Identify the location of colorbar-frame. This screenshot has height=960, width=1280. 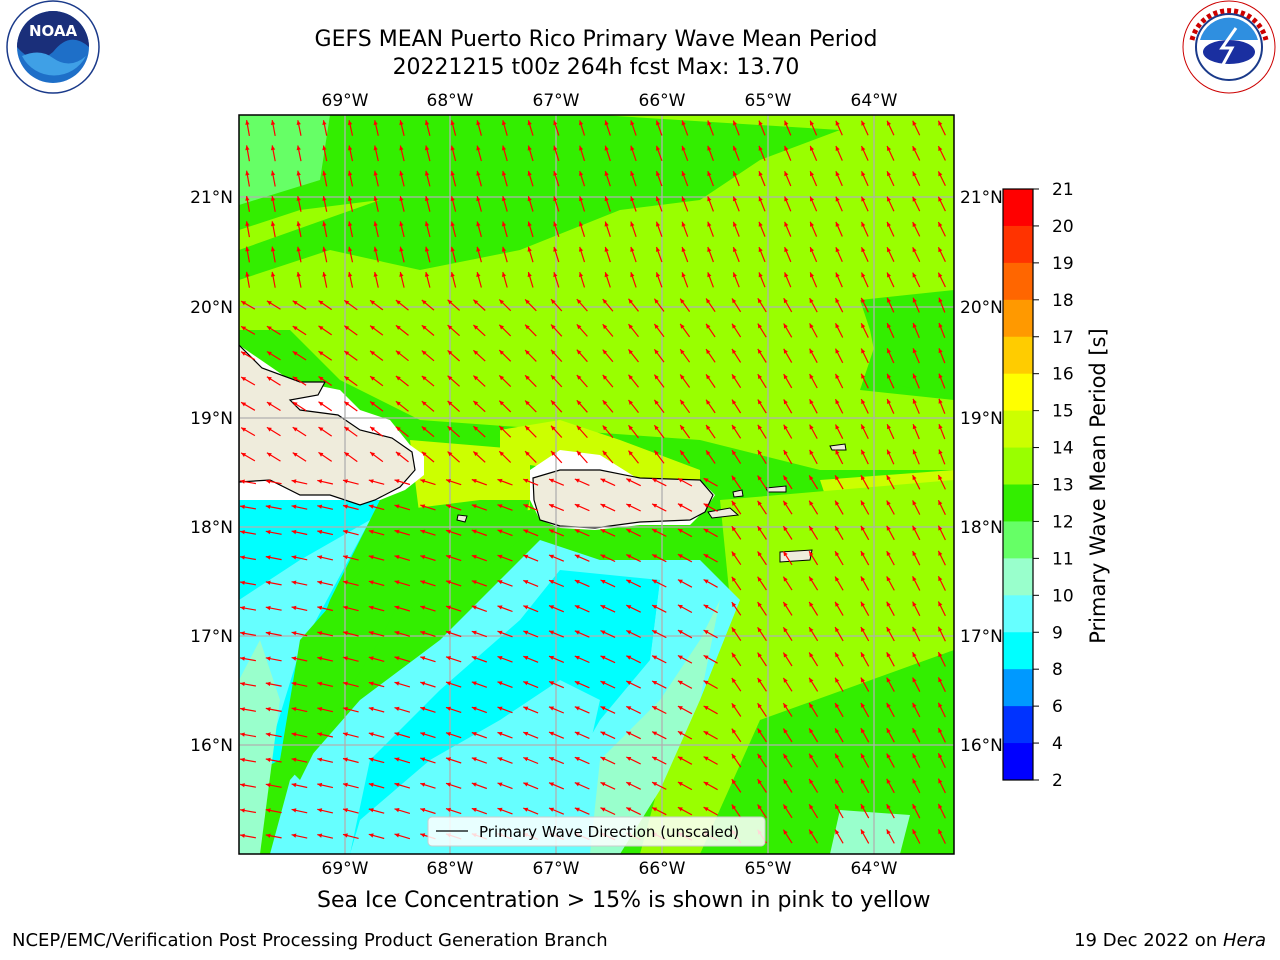
(1018, 484).